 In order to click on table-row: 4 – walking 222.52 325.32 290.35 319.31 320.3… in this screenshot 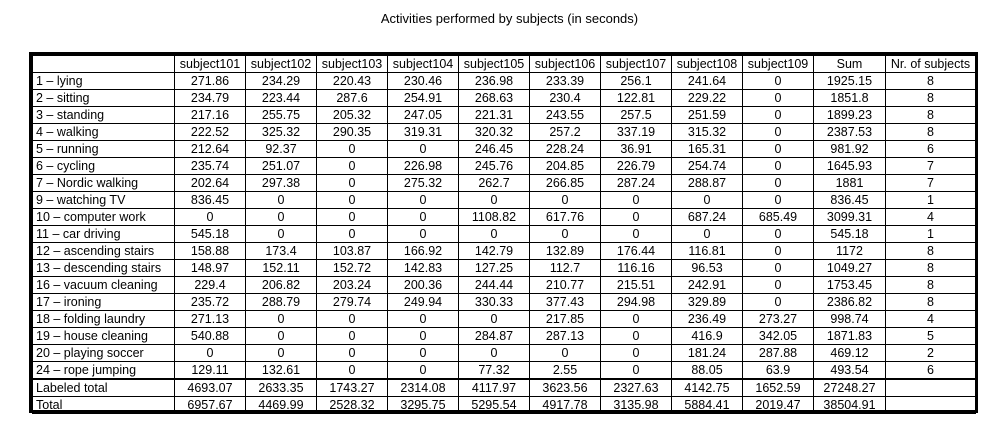, I will do `click(504, 132)`.